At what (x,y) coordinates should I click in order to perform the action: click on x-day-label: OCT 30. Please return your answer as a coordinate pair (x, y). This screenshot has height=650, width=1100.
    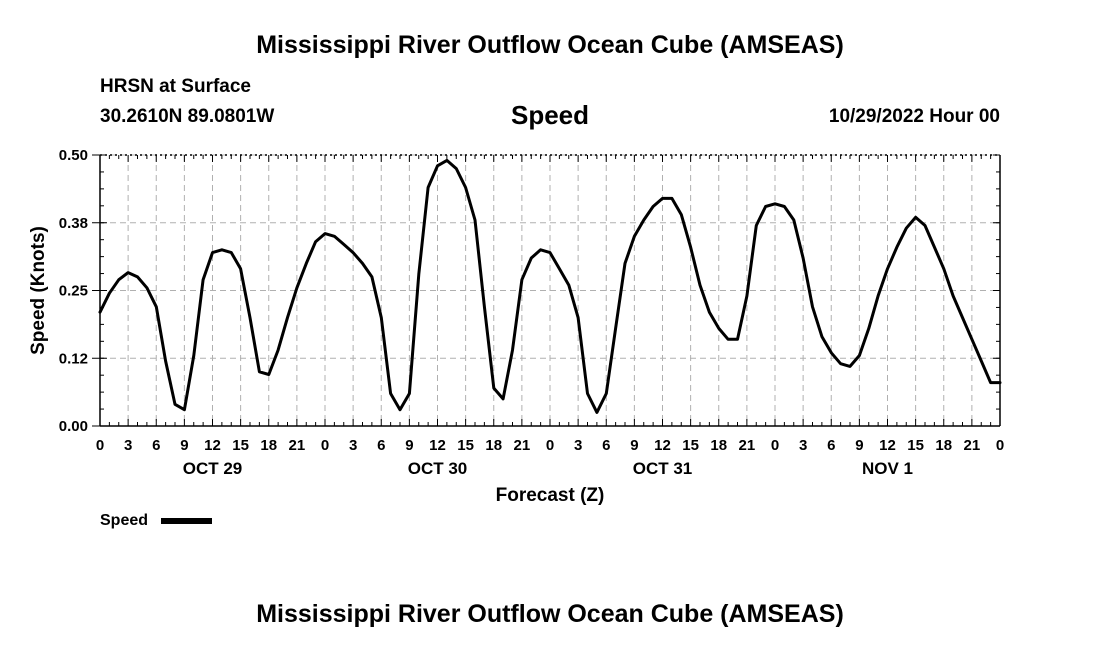
    Looking at the image, I should click on (438, 468).